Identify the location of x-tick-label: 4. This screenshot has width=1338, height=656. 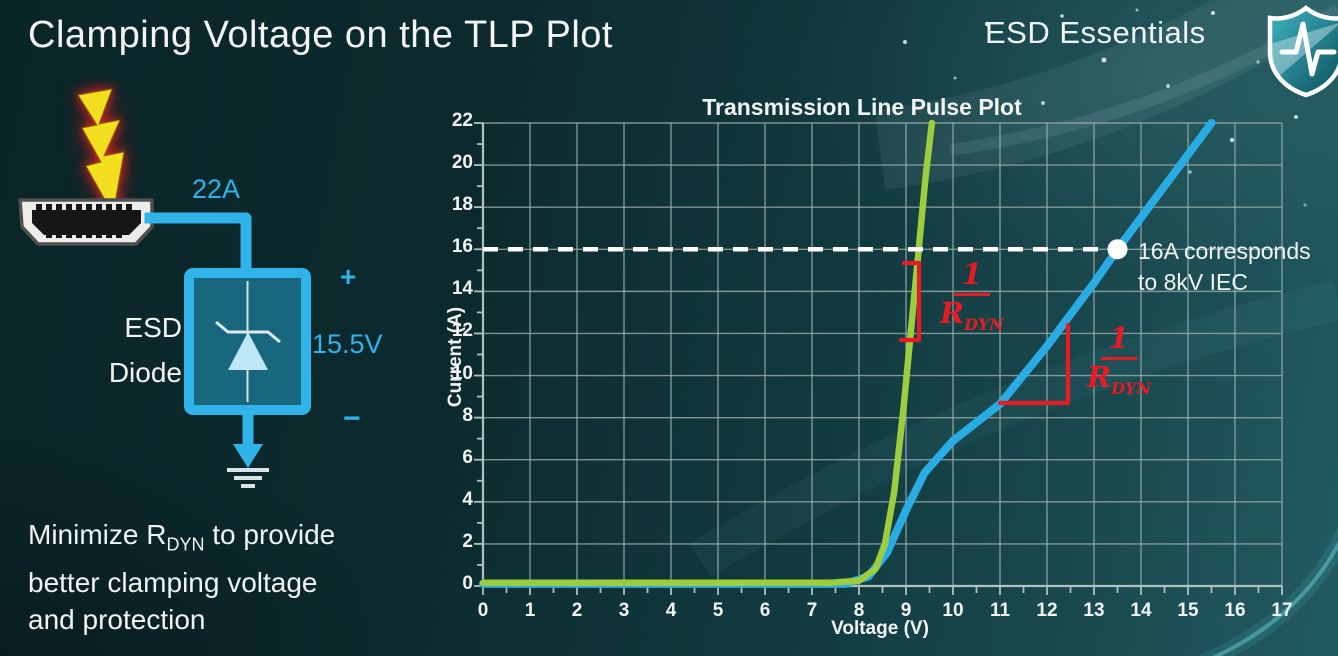
(671, 610).